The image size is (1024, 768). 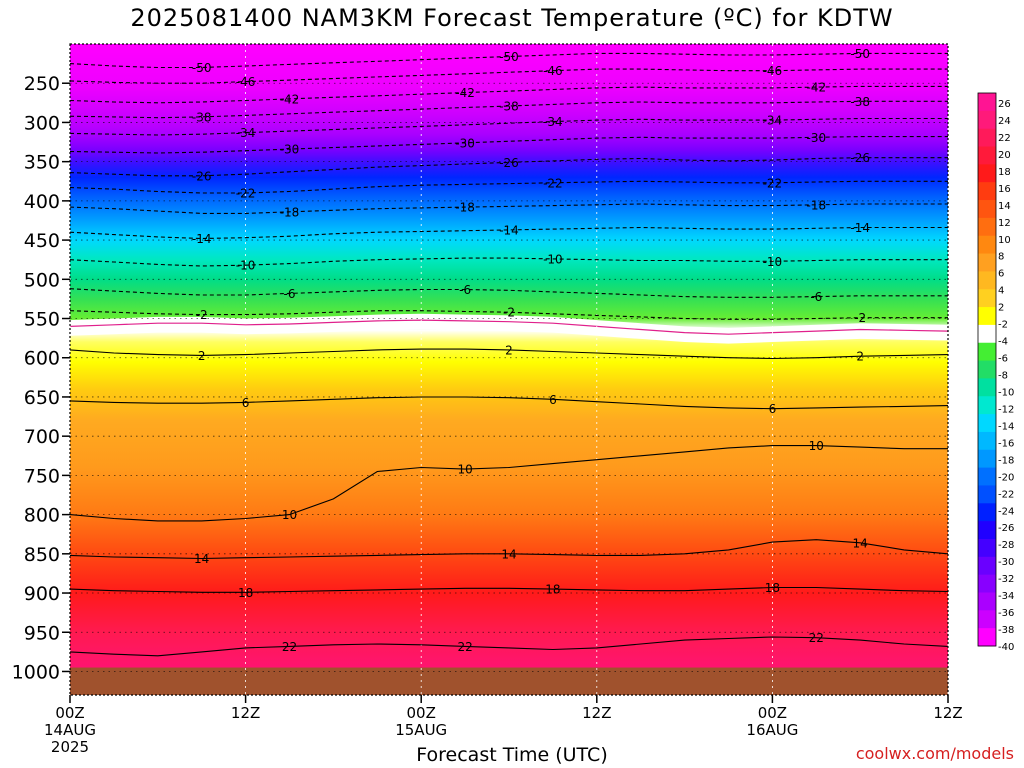 What do you see at coordinates (42, 516) in the screenshot?
I see `y-tick-label: 800` at bounding box center [42, 516].